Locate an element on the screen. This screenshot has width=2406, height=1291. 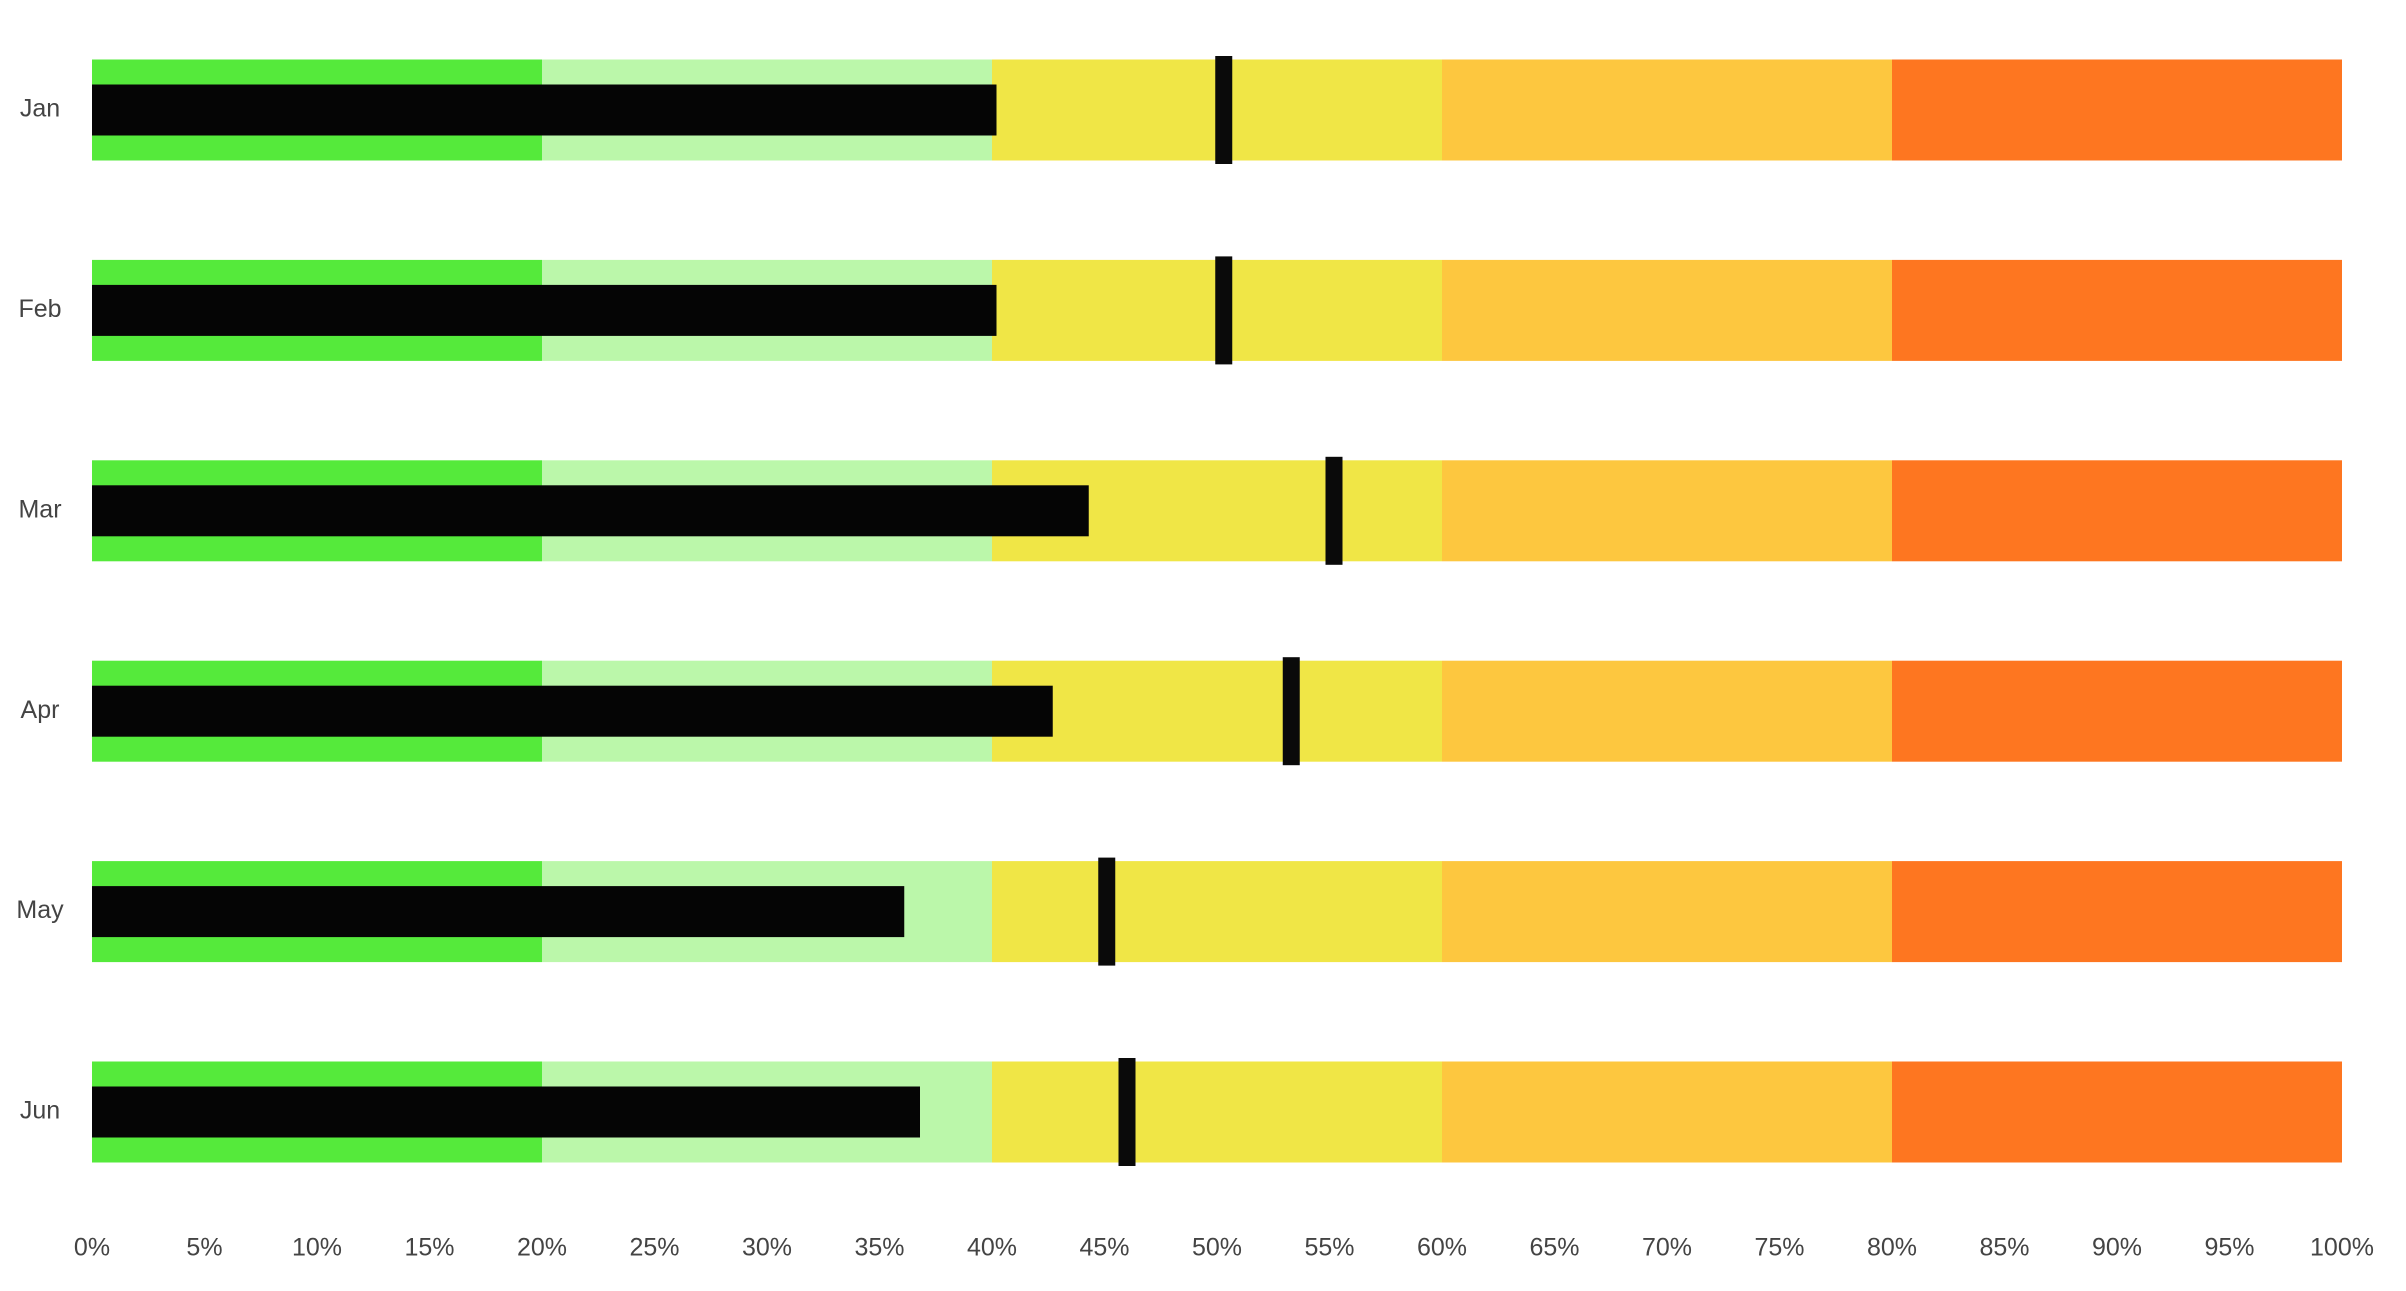
x-tick-label: 95% is located at coordinates (2229, 1248).